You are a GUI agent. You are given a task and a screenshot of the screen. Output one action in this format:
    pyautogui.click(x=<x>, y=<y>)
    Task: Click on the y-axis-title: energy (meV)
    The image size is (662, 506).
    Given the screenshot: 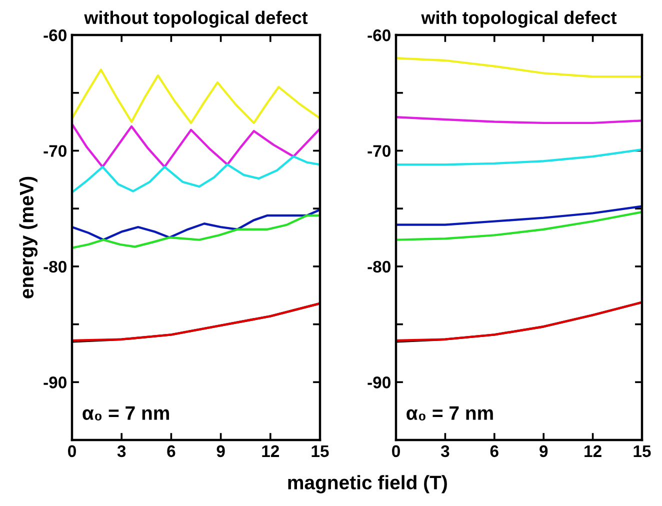 What is the action you would take?
    pyautogui.click(x=28, y=237)
    